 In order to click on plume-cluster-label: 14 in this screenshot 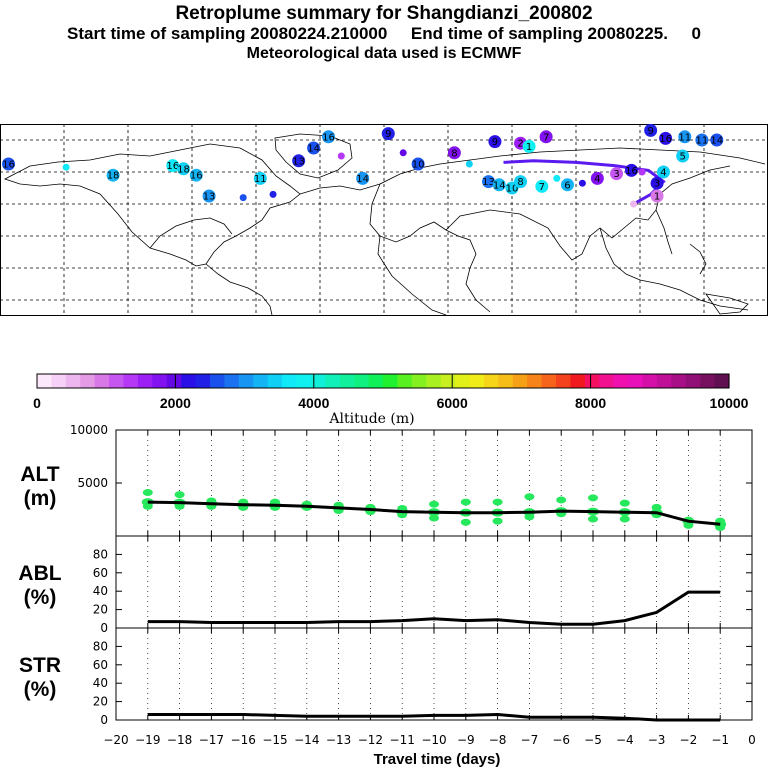, I will do `click(499, 185)`.